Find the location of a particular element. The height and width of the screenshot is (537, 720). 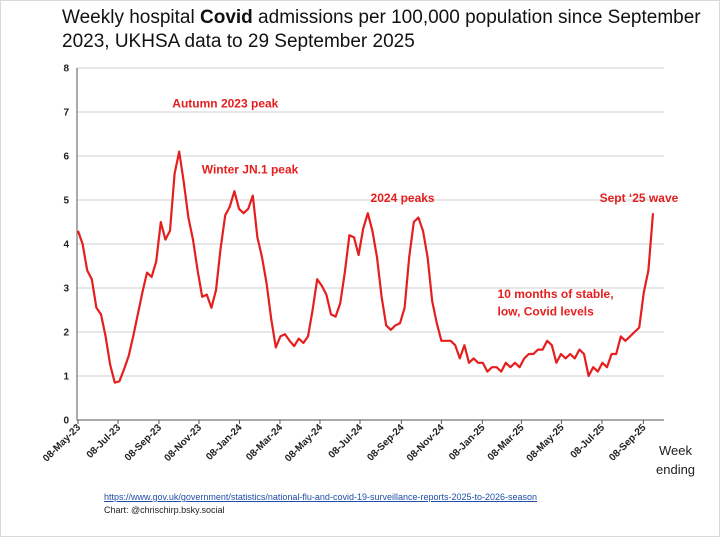

y-tick-label: 0 is located at coordinates (66, 421).